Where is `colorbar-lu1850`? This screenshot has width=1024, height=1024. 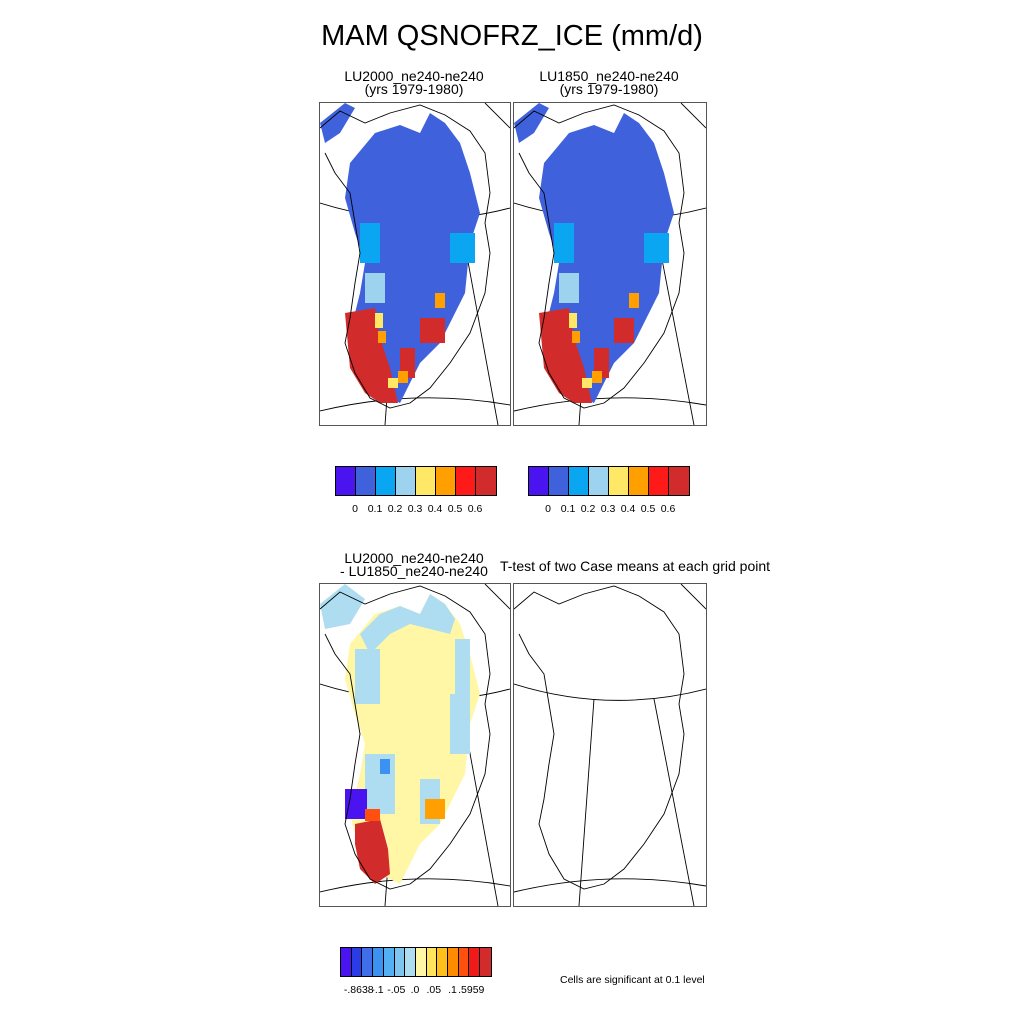
colorbar-lu1850 is located at coordinates (609, 481).